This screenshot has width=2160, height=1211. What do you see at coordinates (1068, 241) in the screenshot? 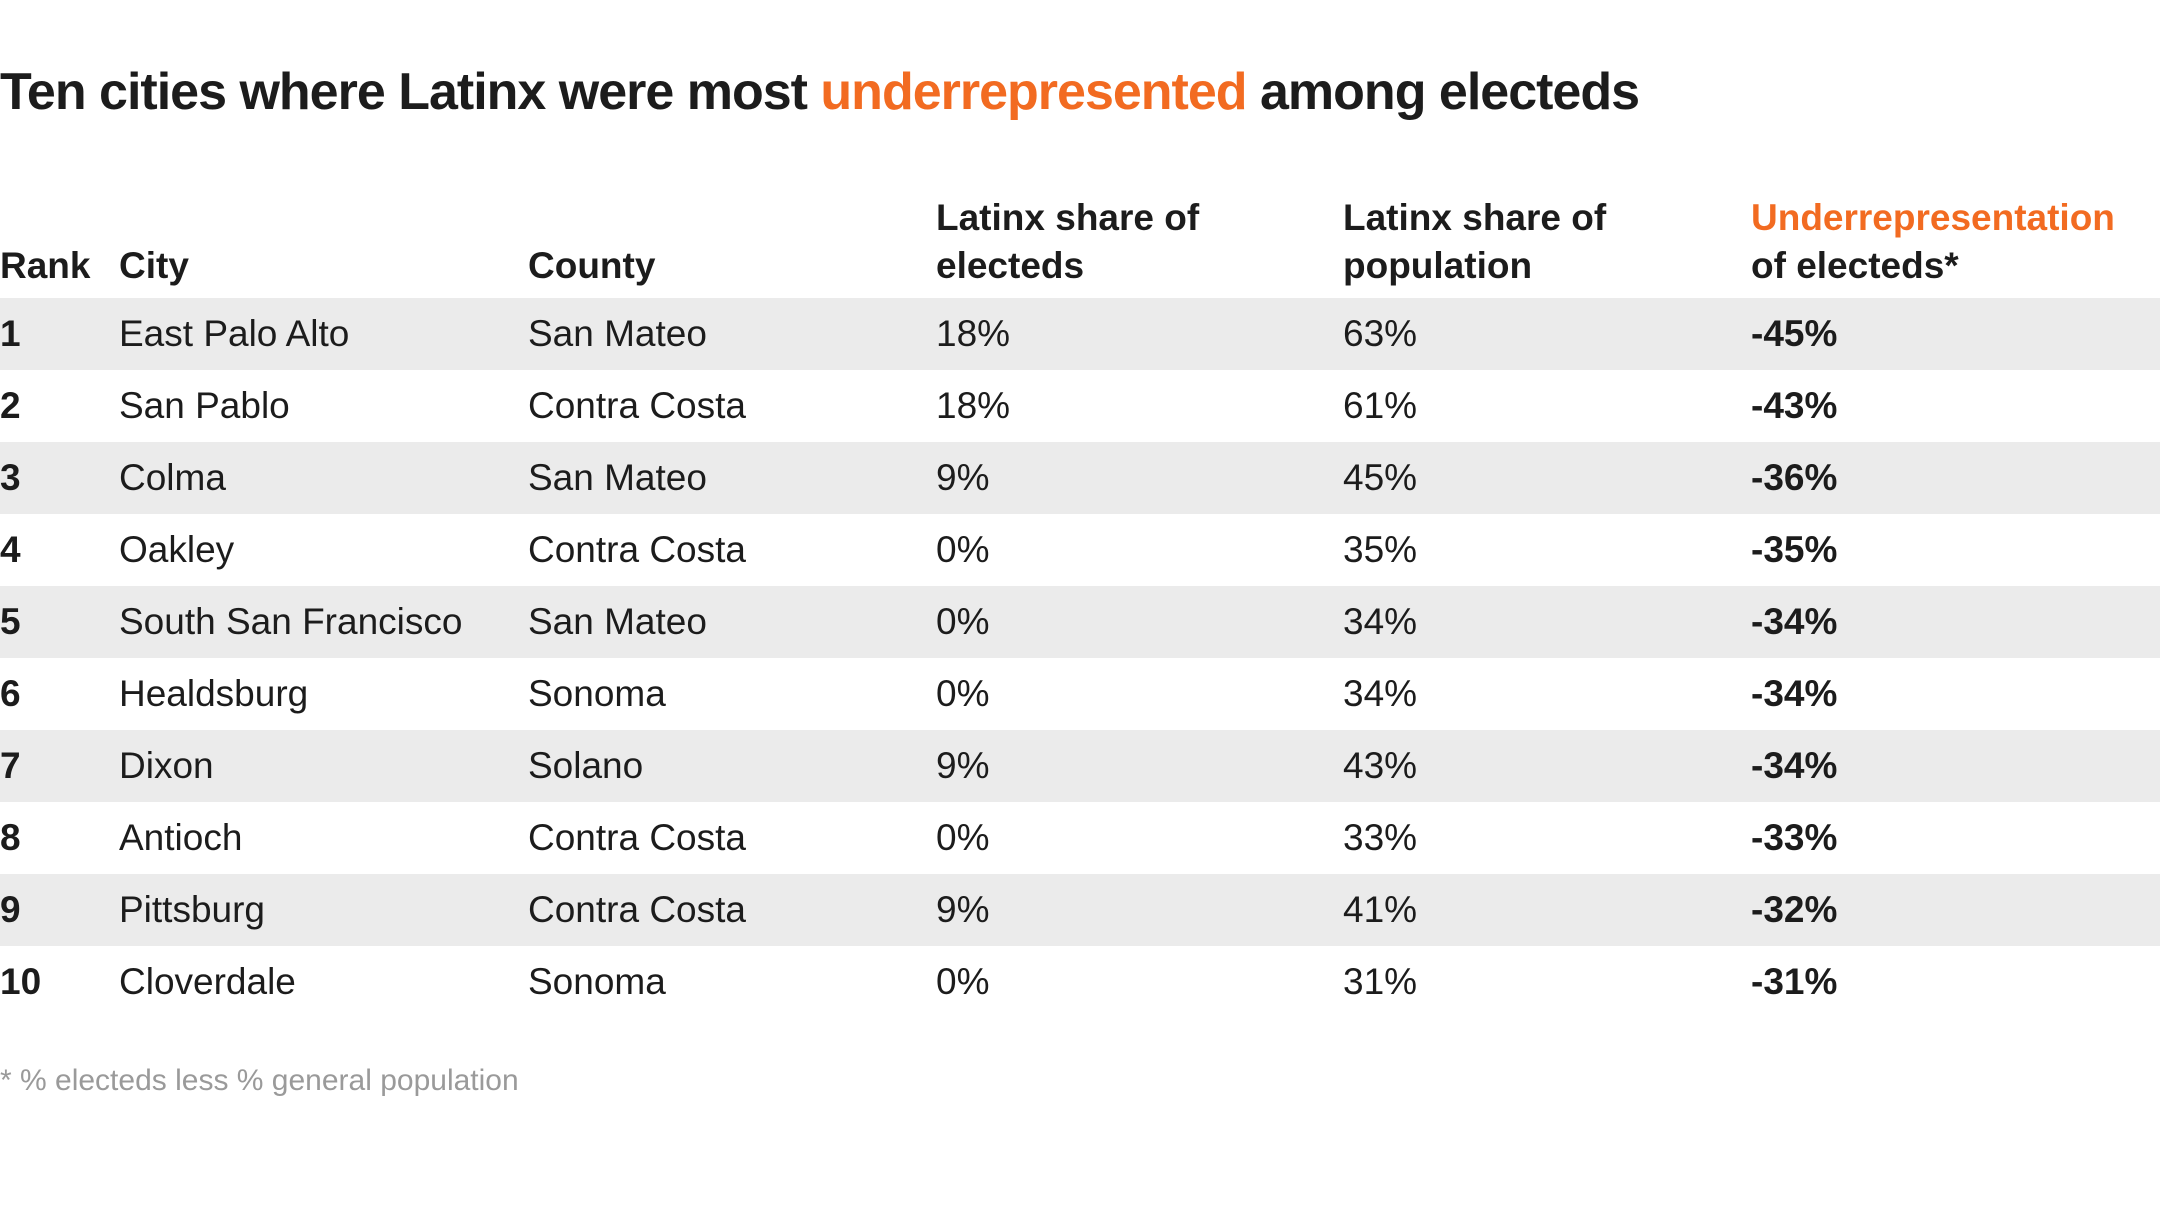
I see `column-header: Latinx share of electeds` at bounding box center [1068, 241].